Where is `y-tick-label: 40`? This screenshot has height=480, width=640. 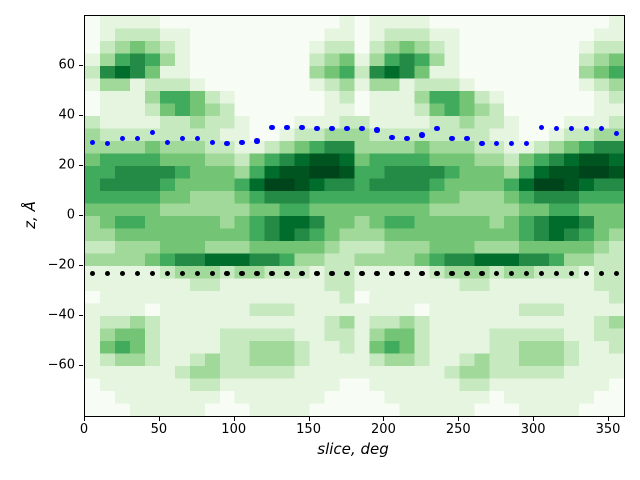
y-tick-label: 40 is located at coordinates (66, 115).